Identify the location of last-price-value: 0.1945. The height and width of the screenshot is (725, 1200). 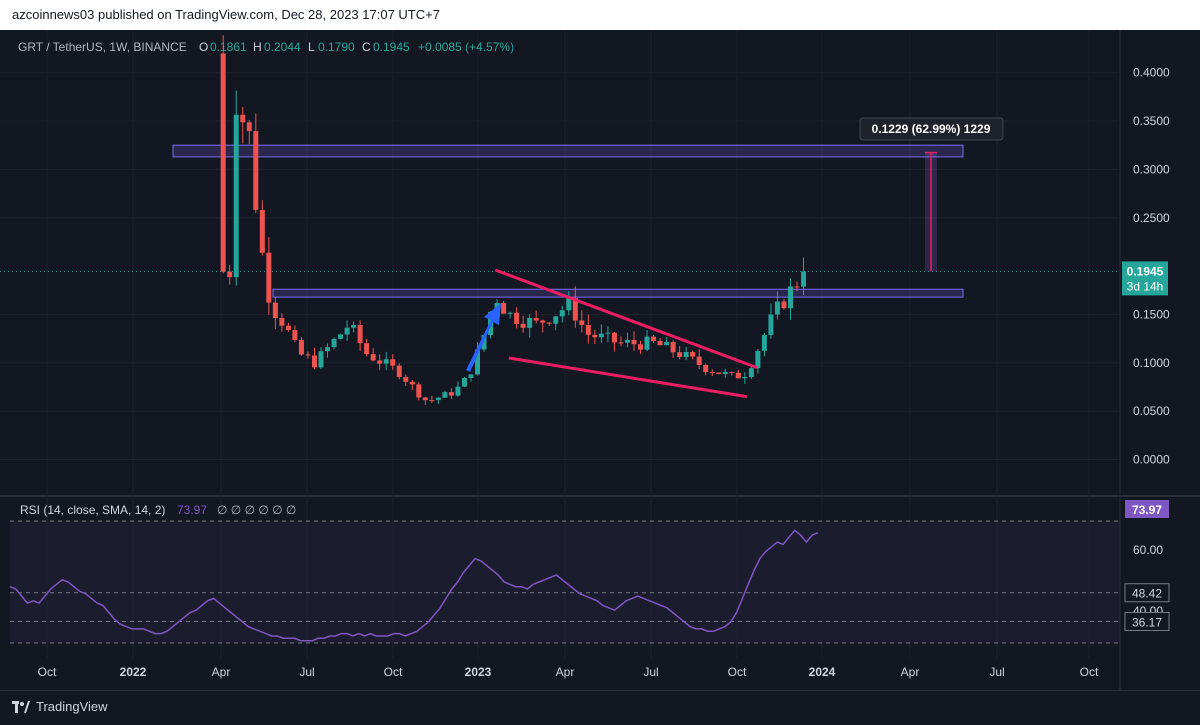
(1145, 271).